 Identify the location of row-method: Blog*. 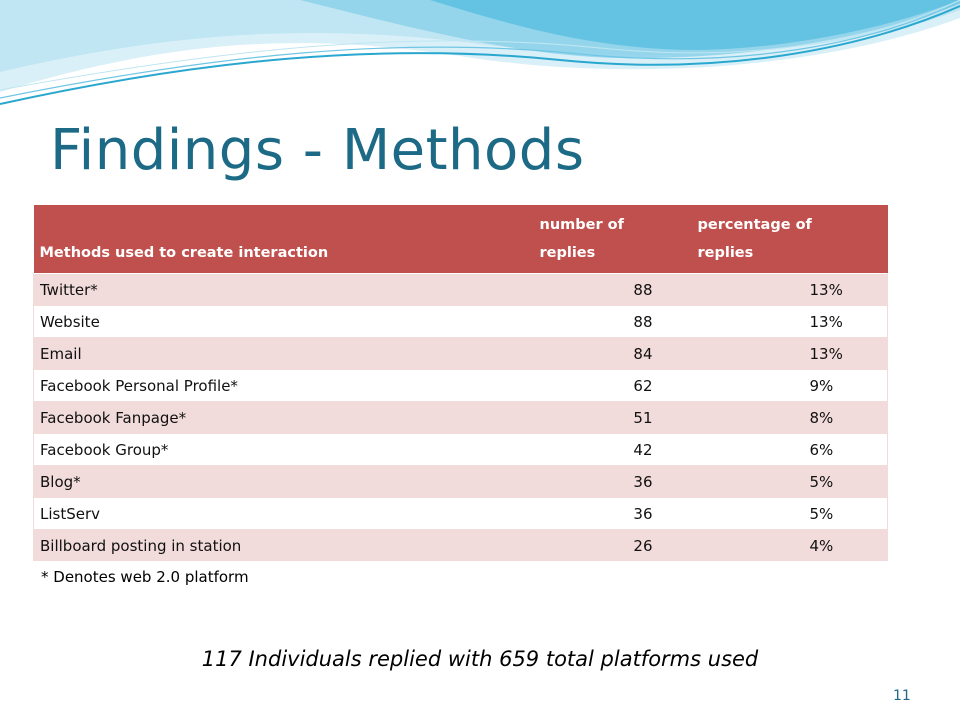
(269, 481).